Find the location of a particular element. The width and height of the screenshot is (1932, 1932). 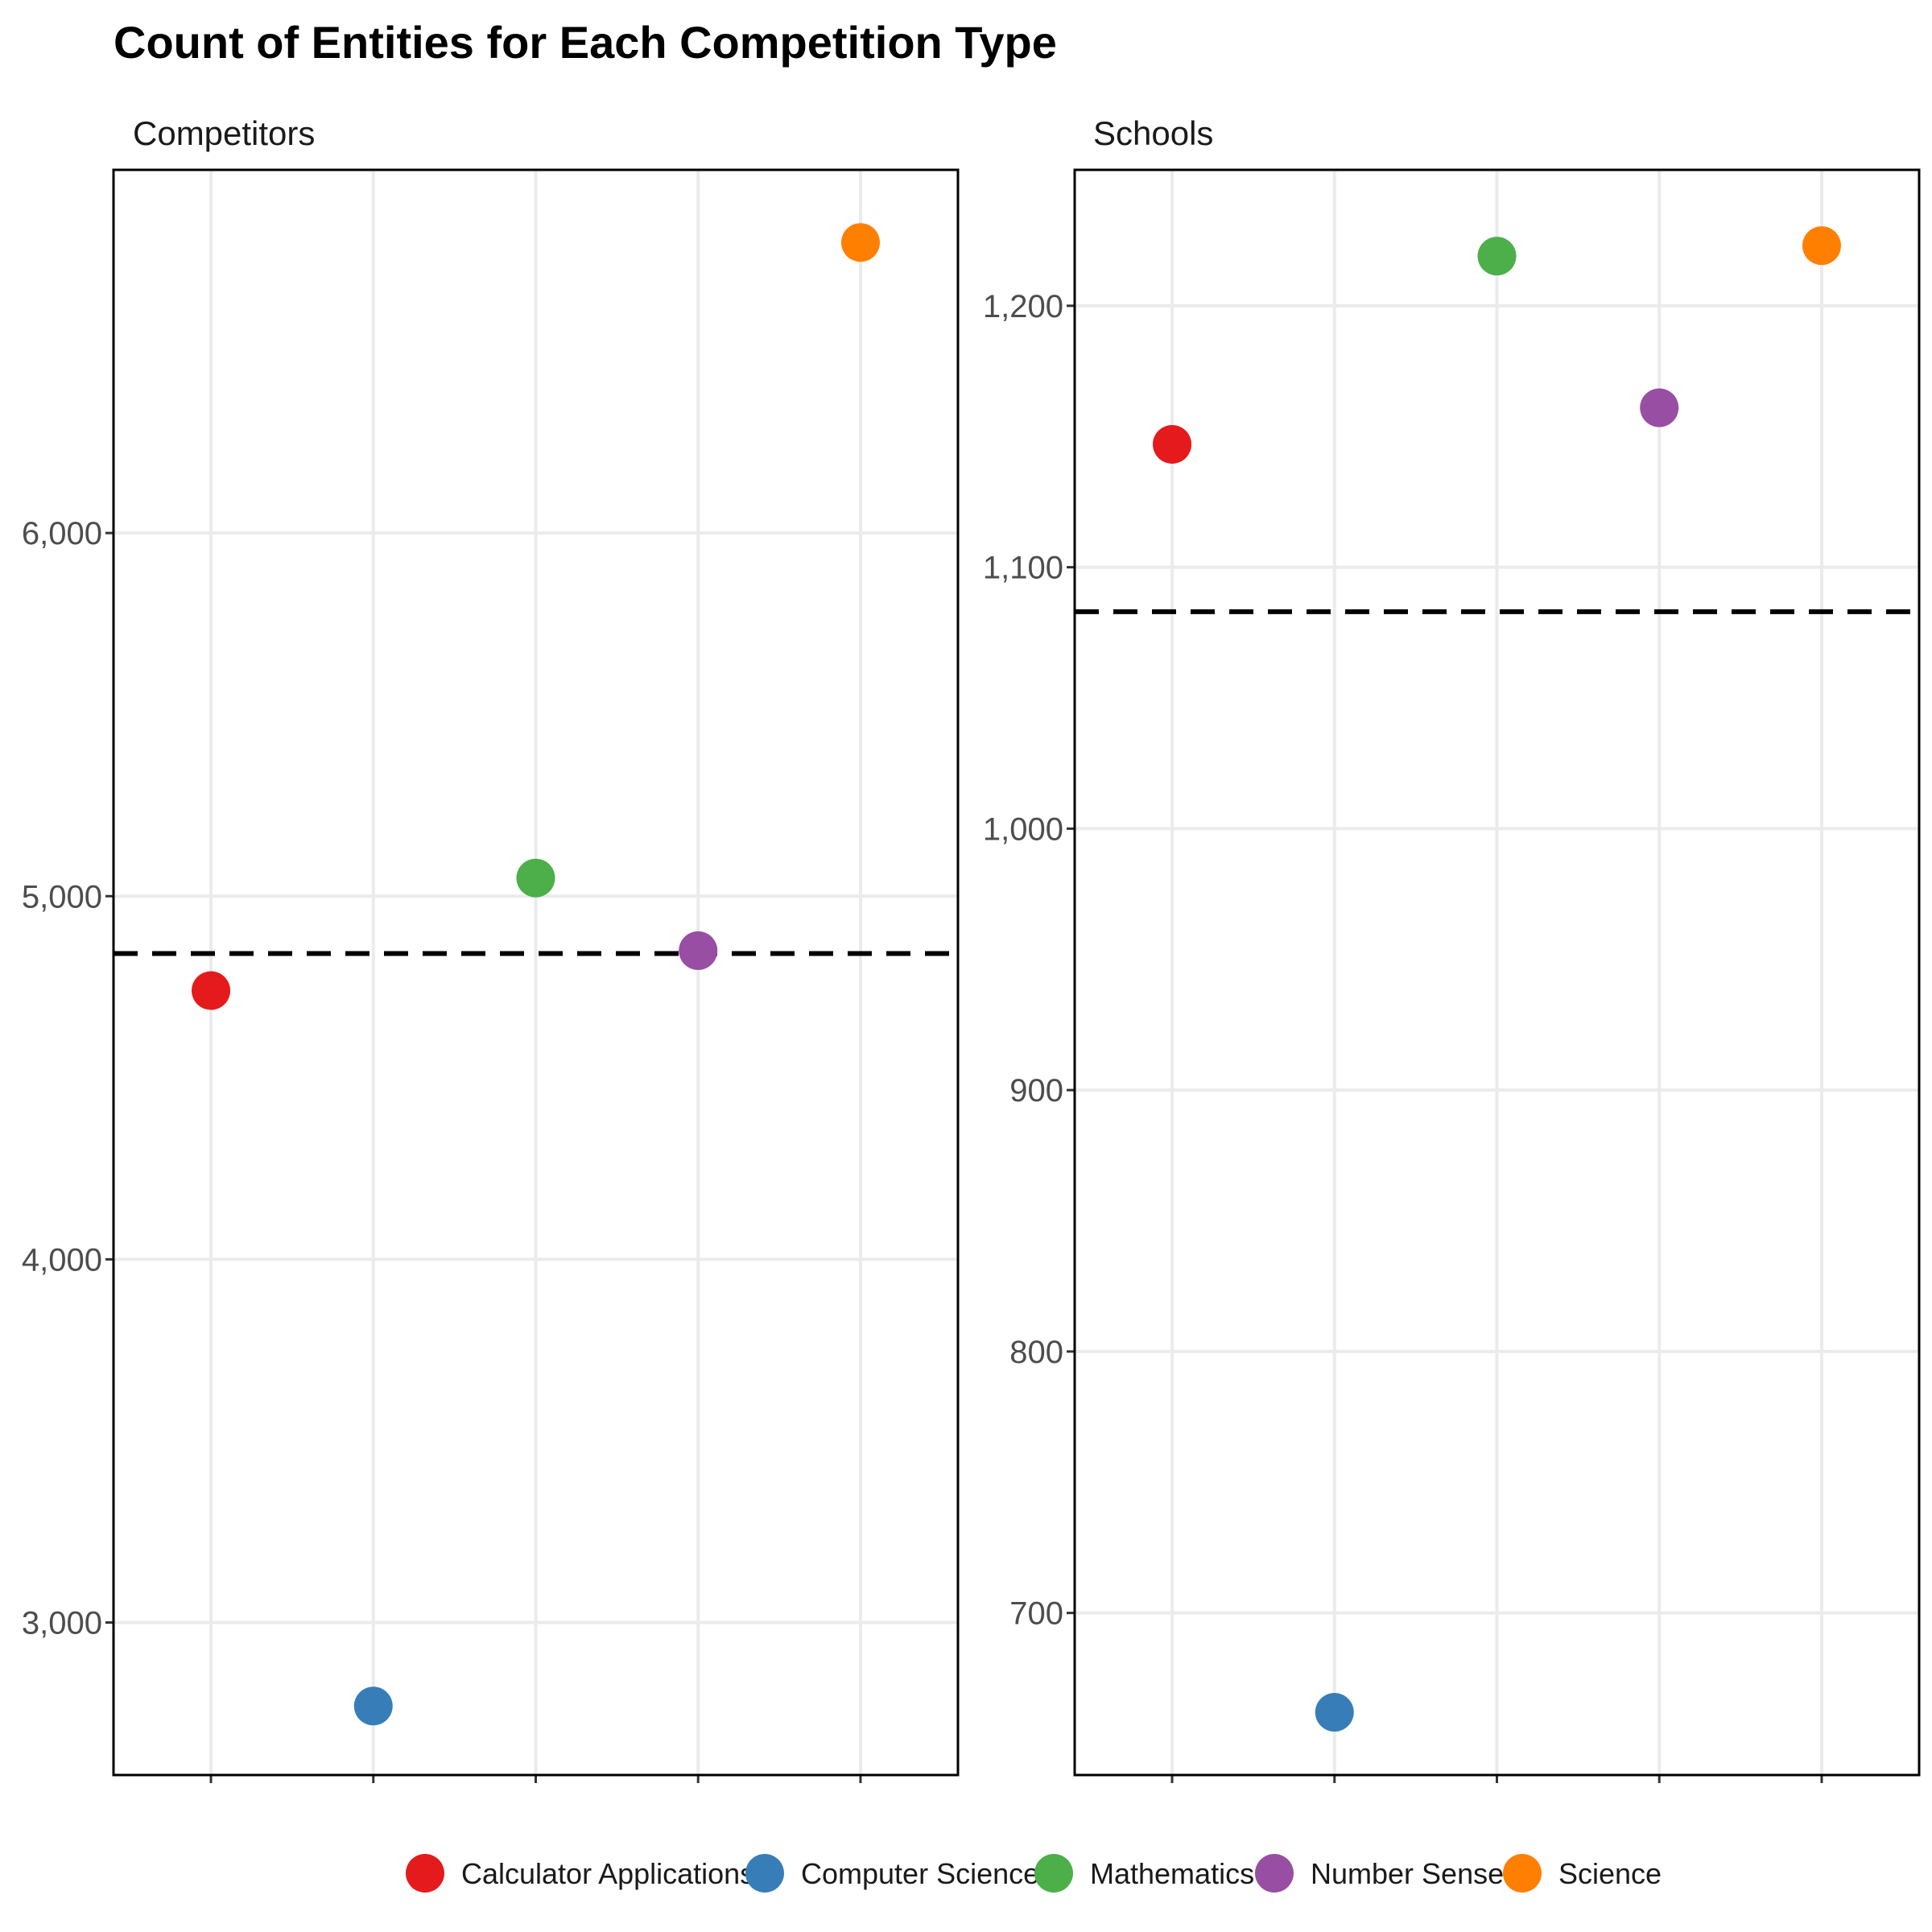

legend-label-science: Science is located at coordinates (1610, 1873).